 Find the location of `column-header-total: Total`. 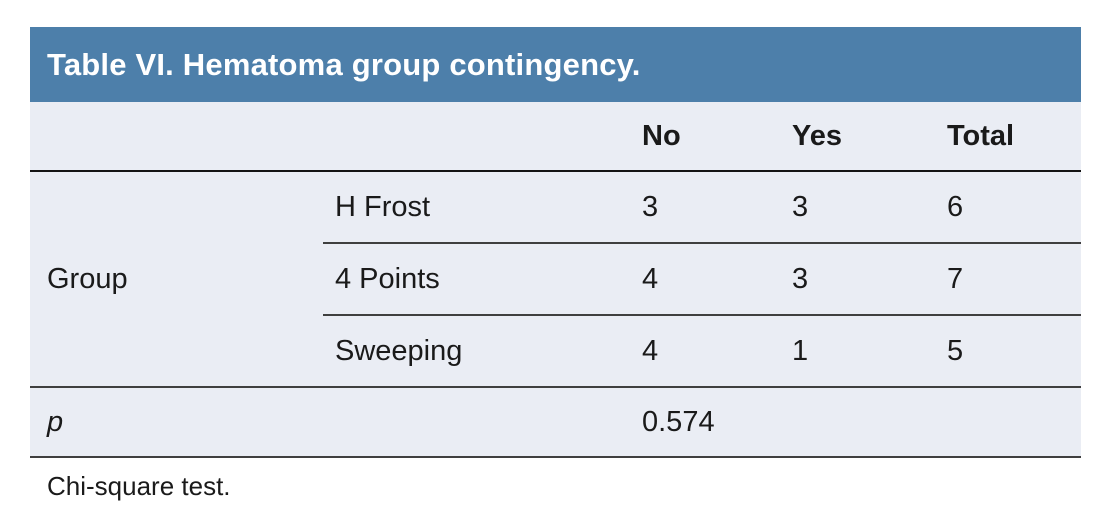

column-header-total: Total is located at coordinates (1012, 137).